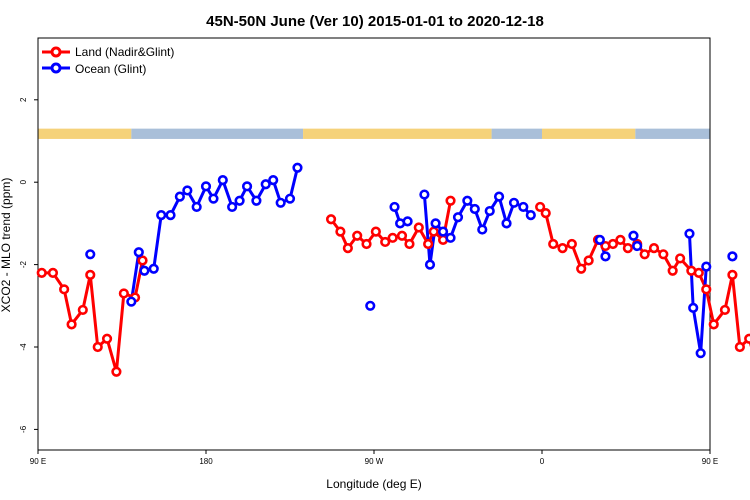 The image size is (750, 500). Describe the element at coordinates (56, 68) in the screenshot. I see `legend-swatch-ocean-marker` at that location.